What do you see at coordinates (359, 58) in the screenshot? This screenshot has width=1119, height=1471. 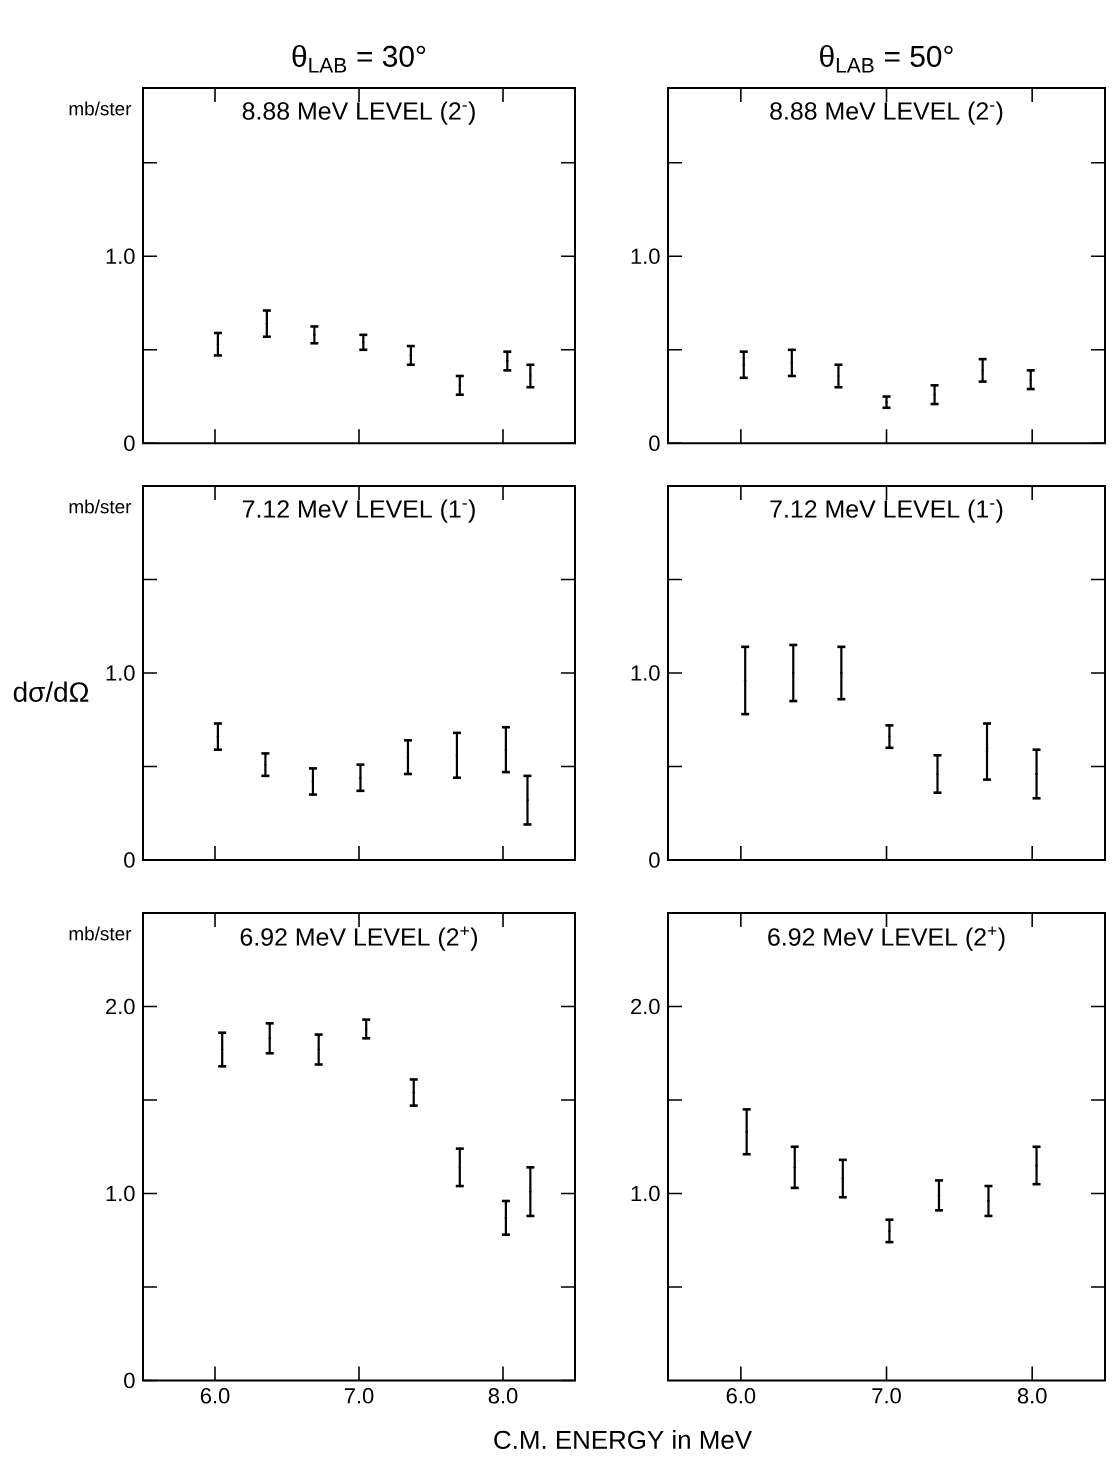 I see `chart-subtitle: θ$_{LAB}$ = 30°` at bounding box center [359, 58].